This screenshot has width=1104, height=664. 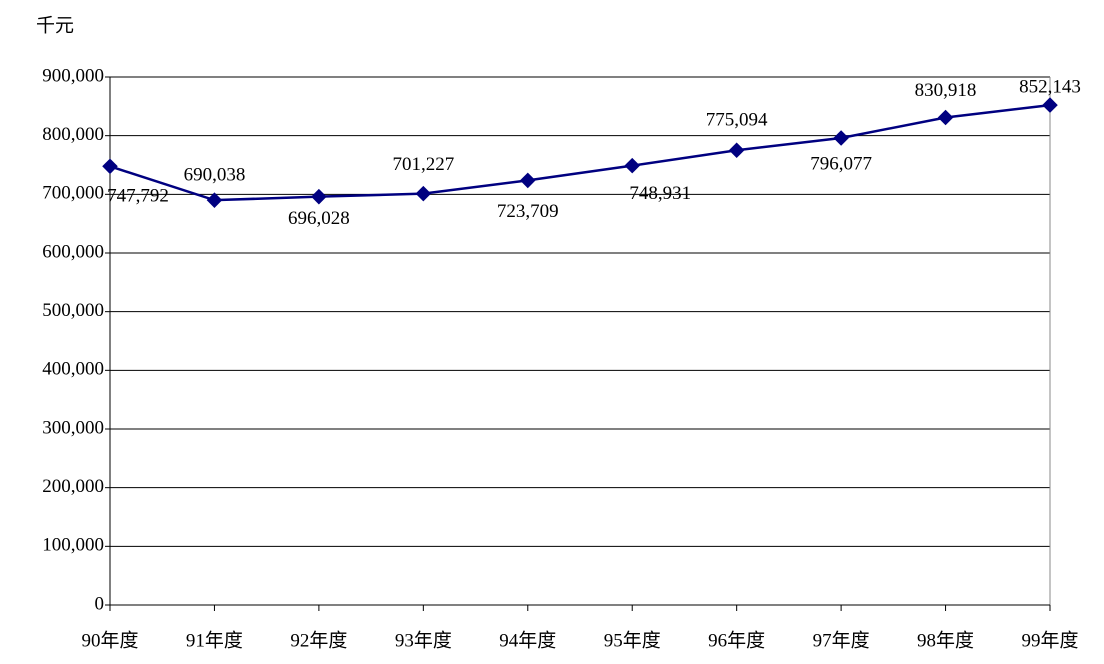 What do you see at coordinates (737, 120) in the screenshot?
I see `data-label: 775,094` at bounding box center [737, 120].